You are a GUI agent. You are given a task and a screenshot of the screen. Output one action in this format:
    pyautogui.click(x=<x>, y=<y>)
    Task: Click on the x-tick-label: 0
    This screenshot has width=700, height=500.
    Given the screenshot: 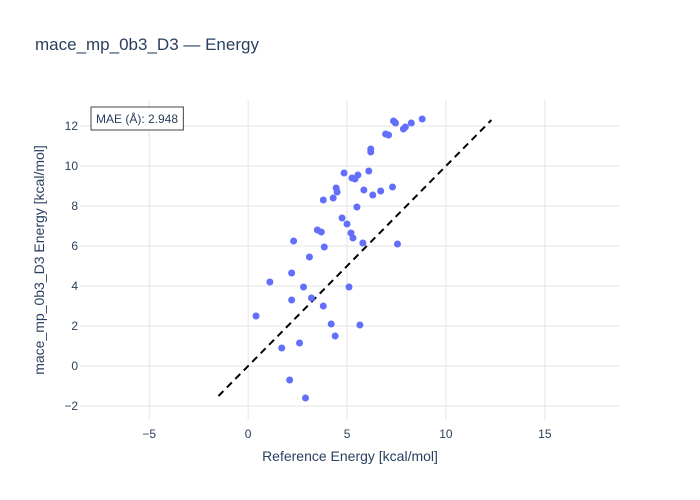 What is the action you would take?
    pyautogui.click(x=248, y=434)
    